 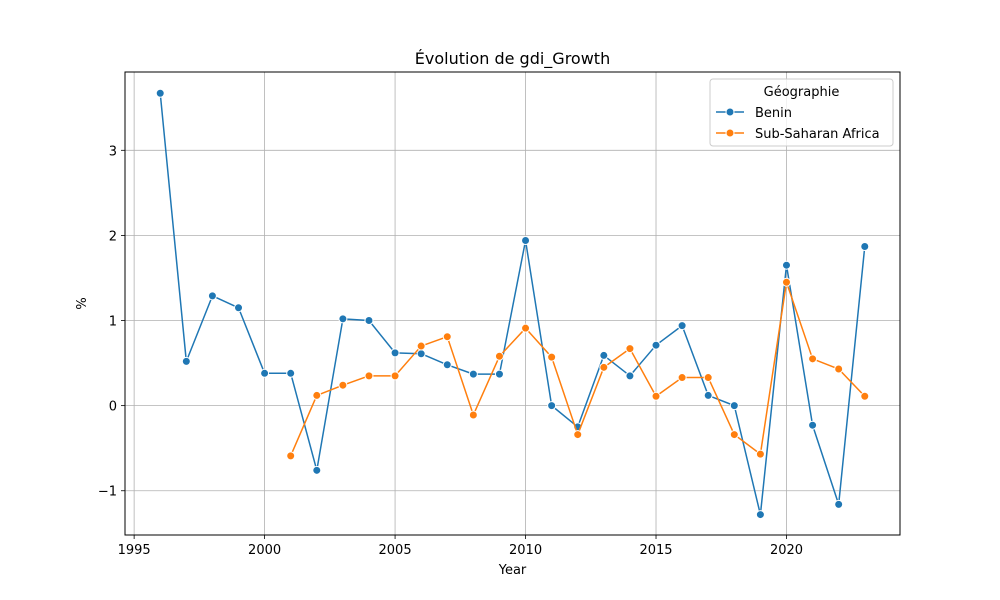 What do you see at coordinates (817, 134) in the screenshot?
I see `legend-label-sub-saharan-africa: Sub-Saharan Africa` at bounding box center [817, 134].